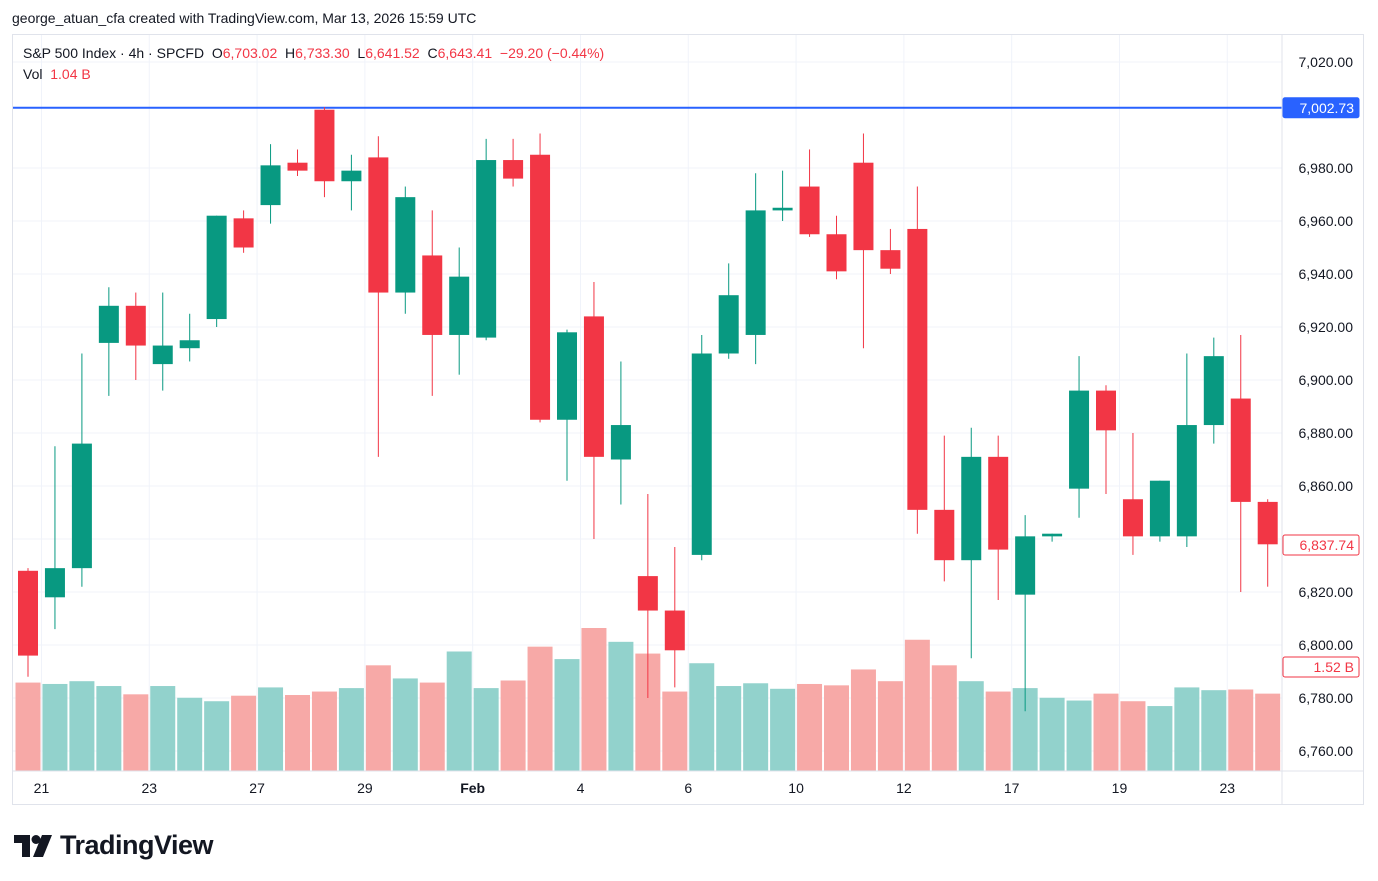 The height and width of the screenshot is (881, 1378). I want to click on high-value: 6,733.30, so click(322, 53).